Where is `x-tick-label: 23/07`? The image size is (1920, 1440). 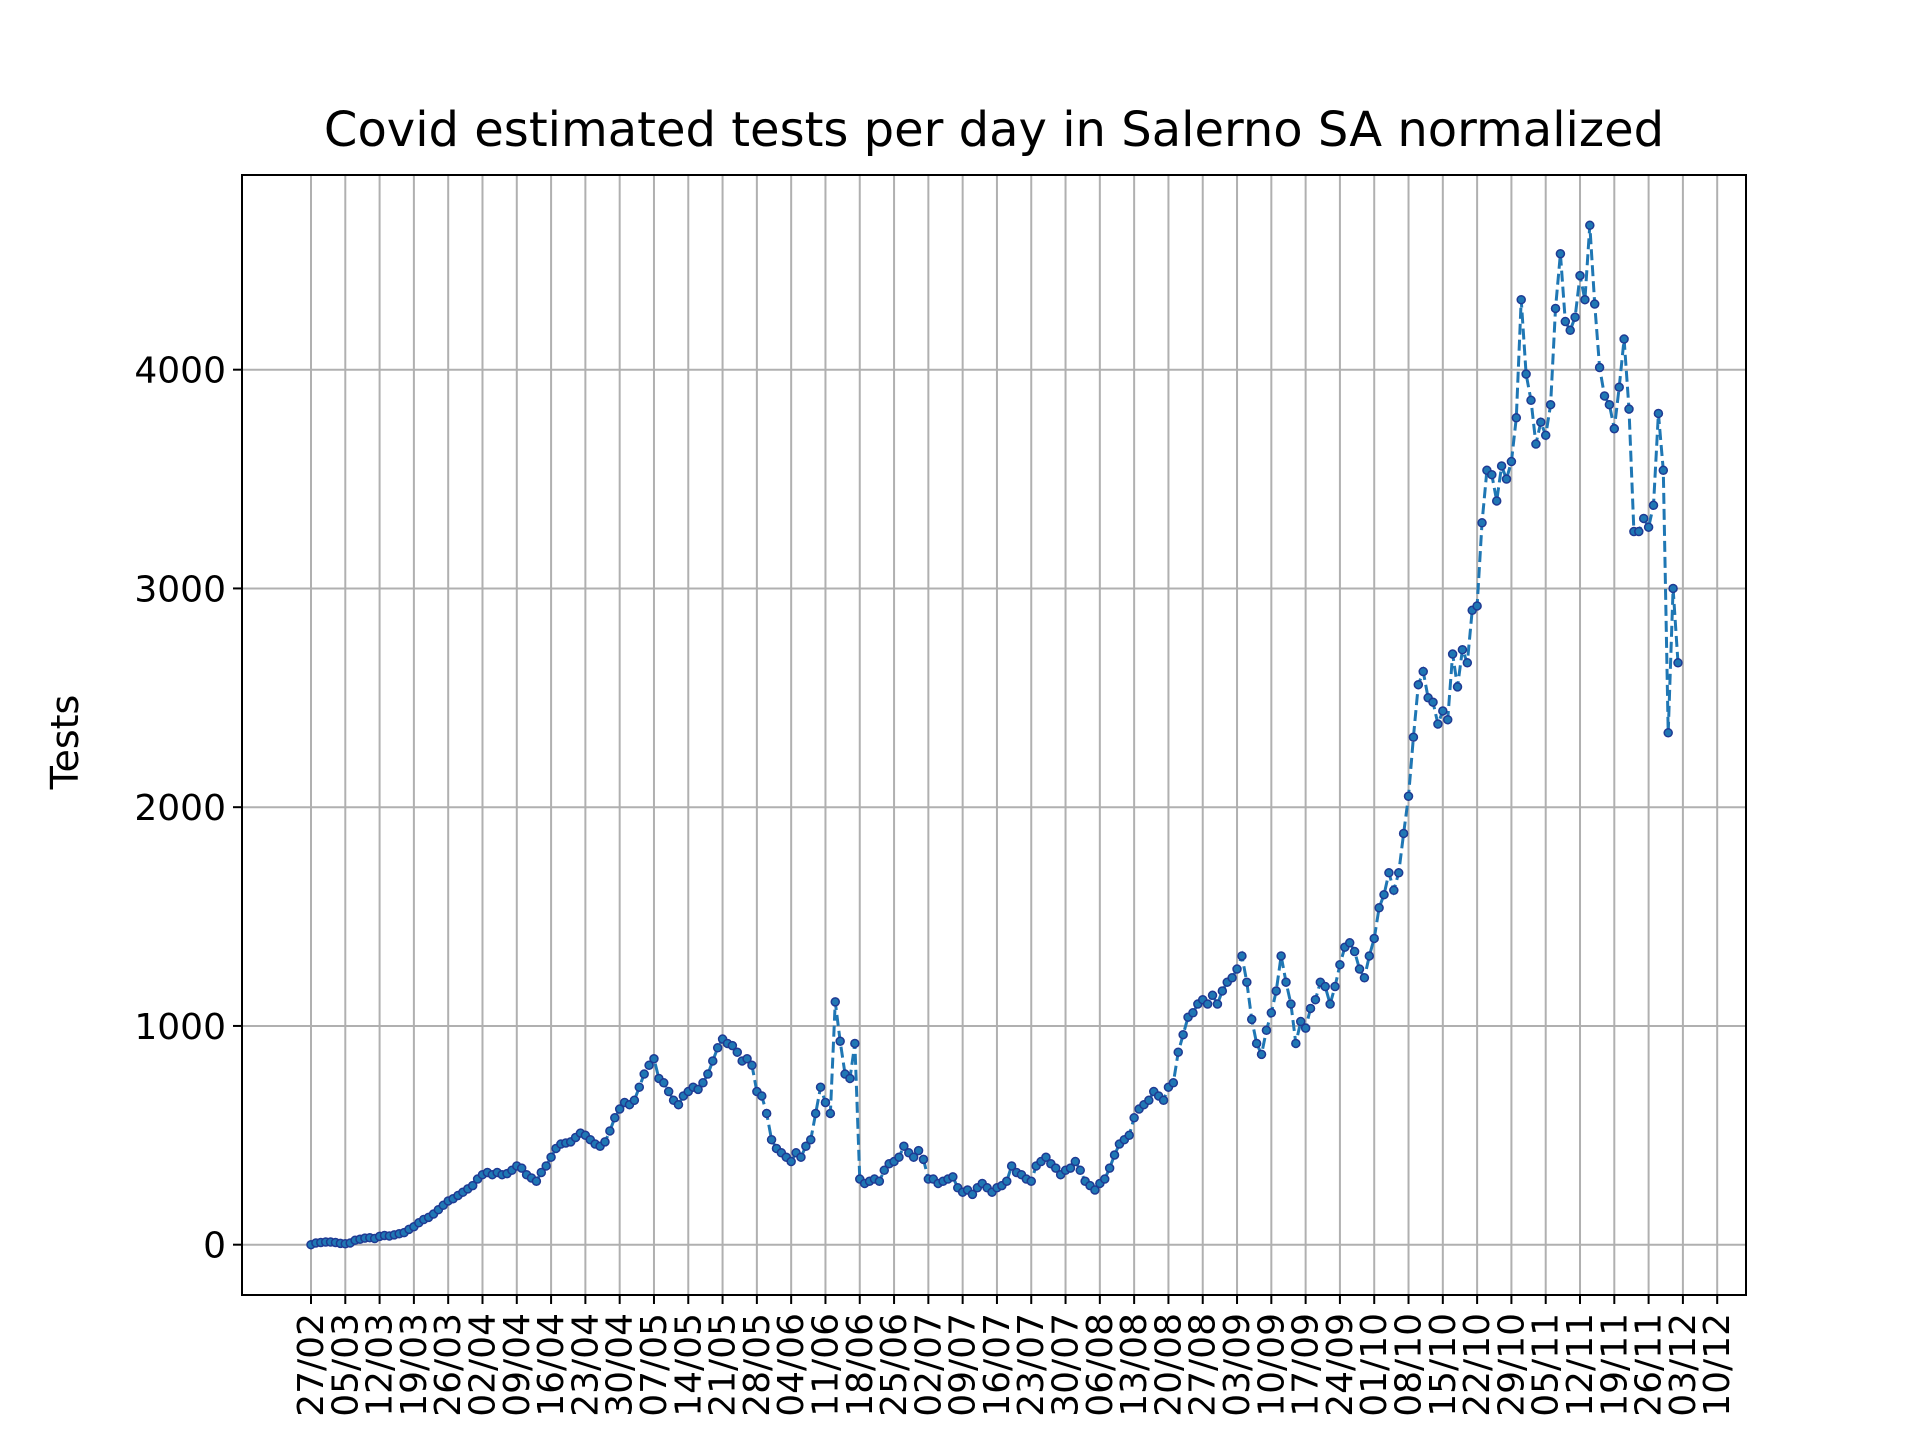 x-tick-label: 23/07 is located at coordinates (1031, 1365).